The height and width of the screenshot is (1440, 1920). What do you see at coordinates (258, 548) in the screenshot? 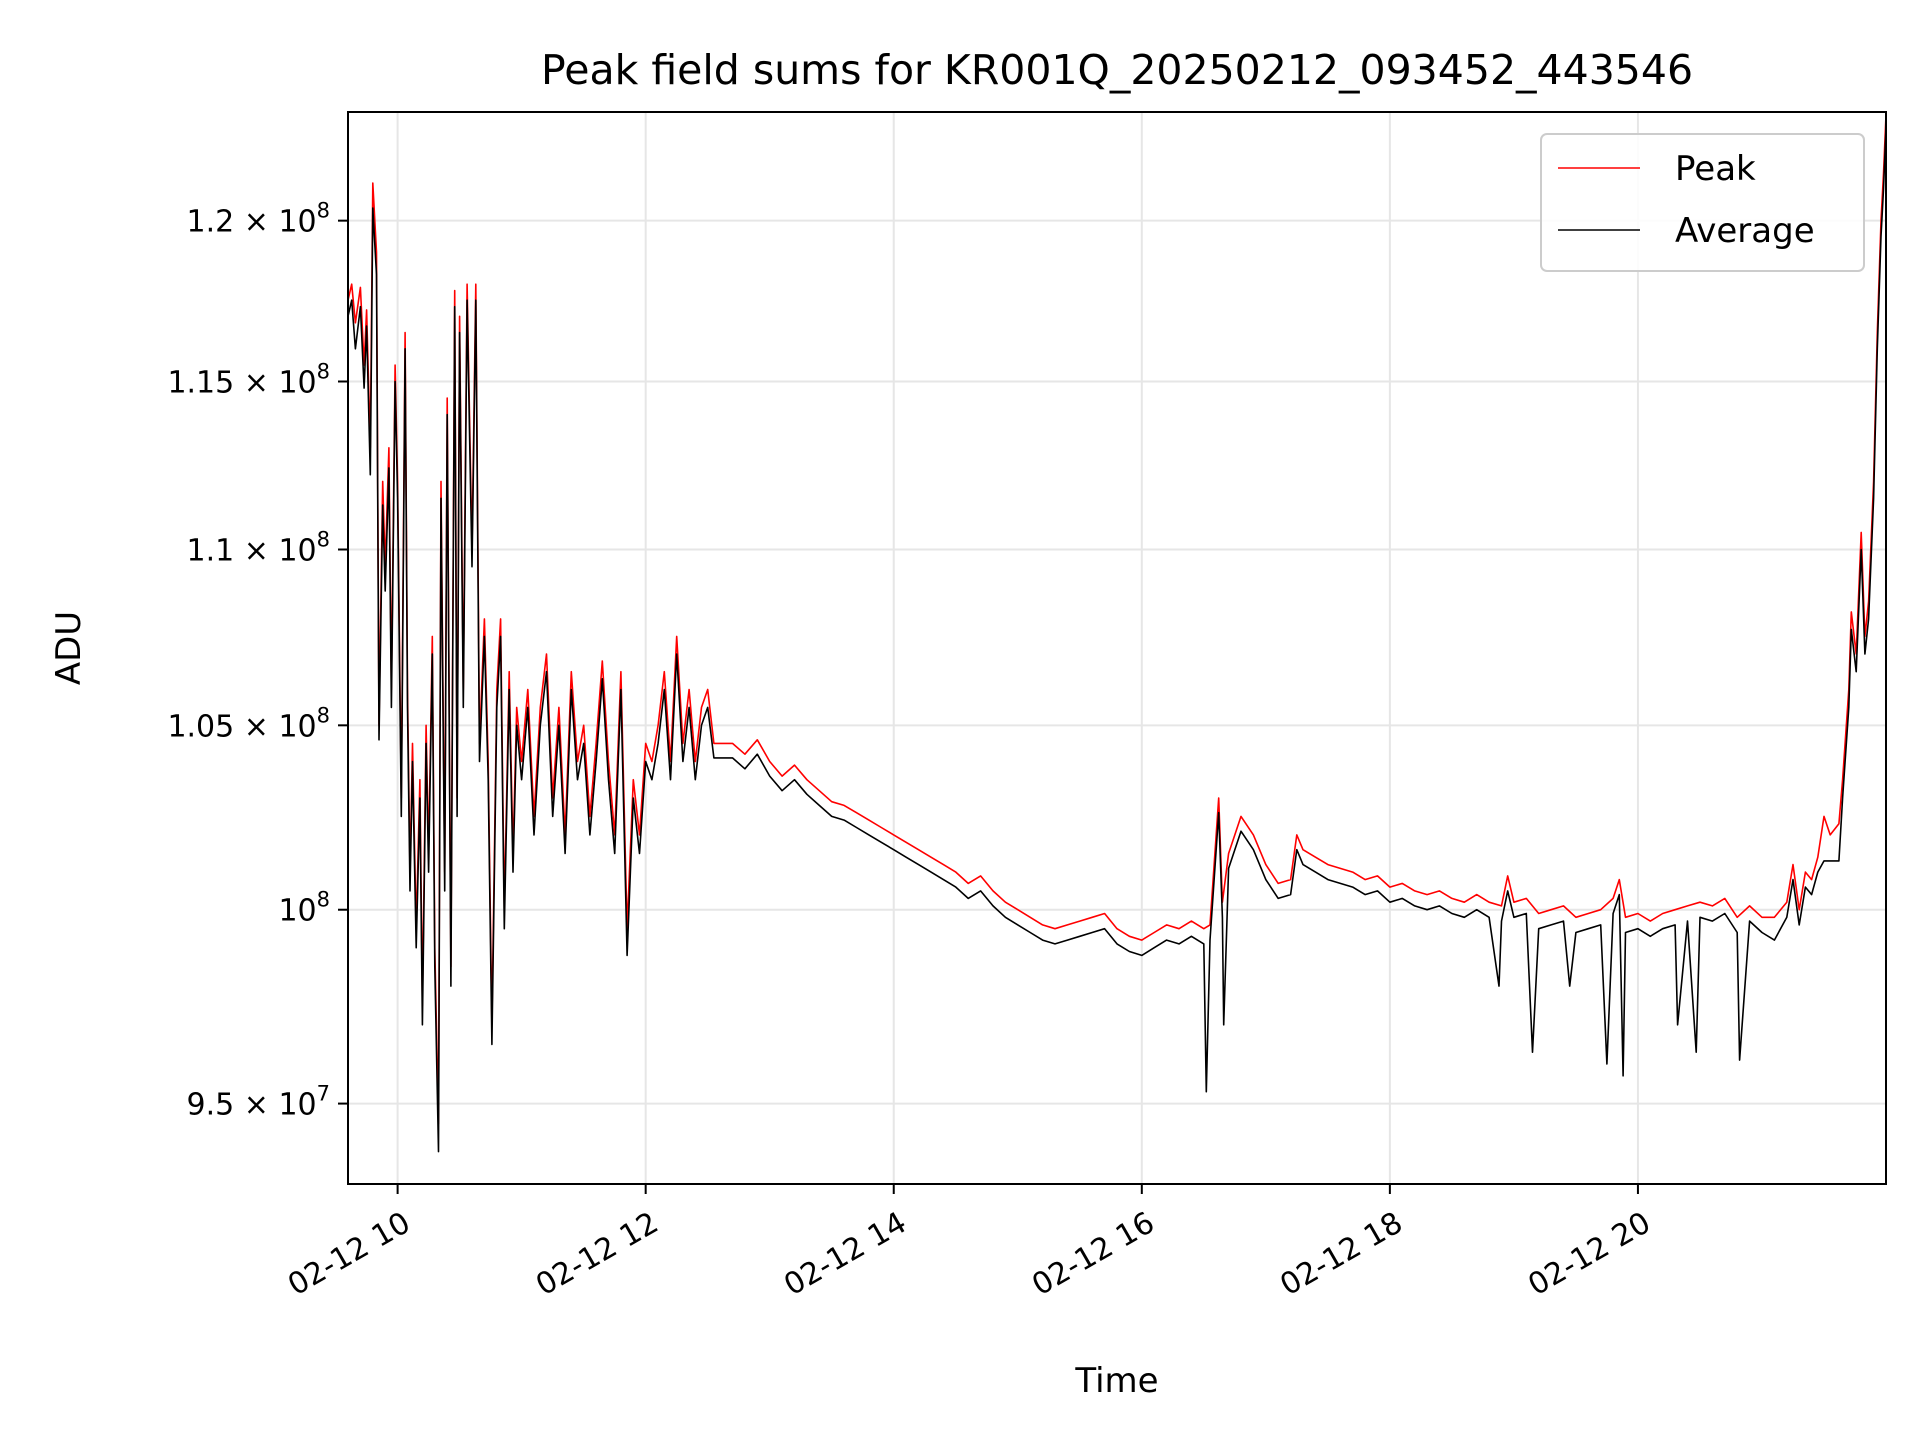
I see `y-tick-label: 1.1 × 108` at bounding box center [258, 548].